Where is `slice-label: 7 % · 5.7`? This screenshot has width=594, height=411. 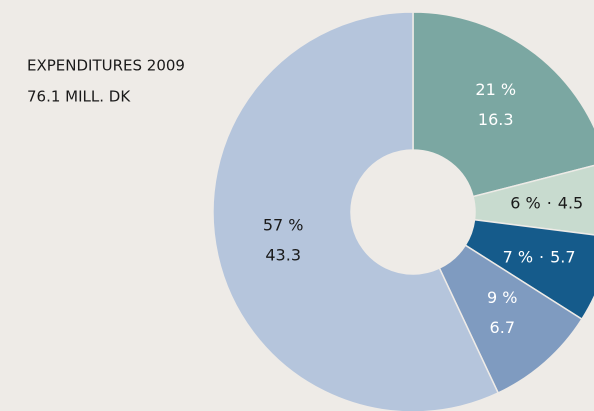
slice-label: 7 % · 5.7 is located at coordinates (539, 256).